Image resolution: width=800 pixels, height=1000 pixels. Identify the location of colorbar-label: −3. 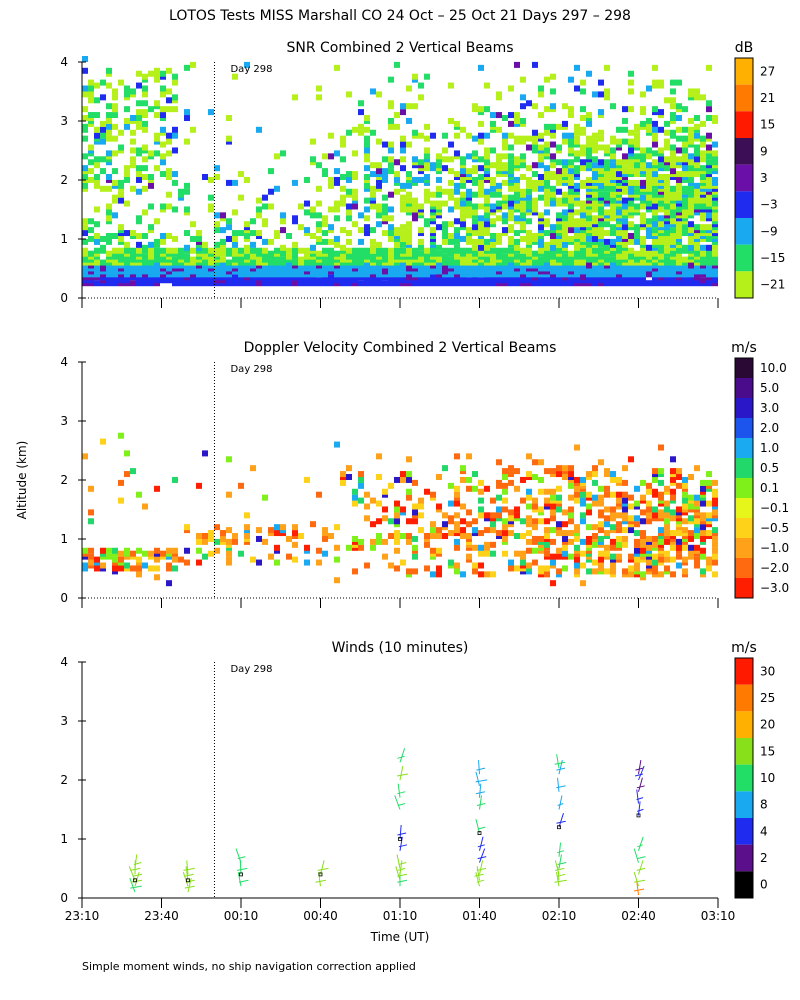
(769, 205).